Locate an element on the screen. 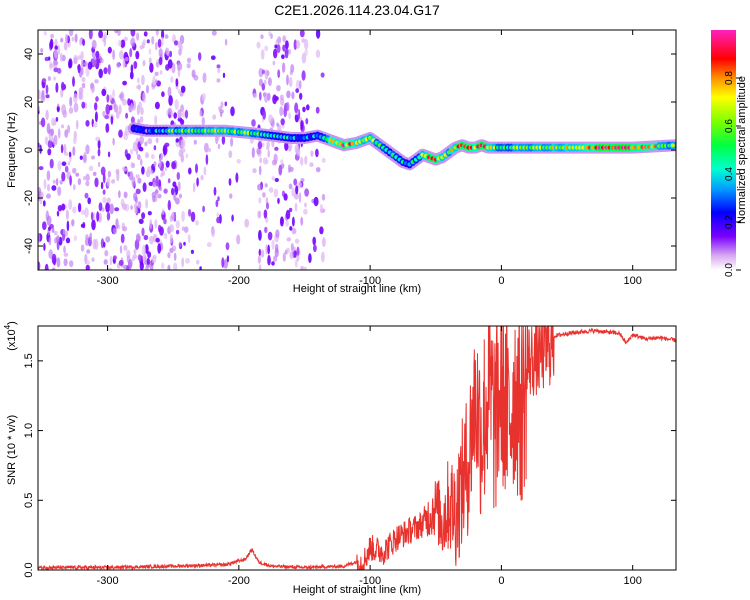 This screenshot has width=750, height=600. colorbar-tick-label: 0.2 is located at coordinates (729, 222).